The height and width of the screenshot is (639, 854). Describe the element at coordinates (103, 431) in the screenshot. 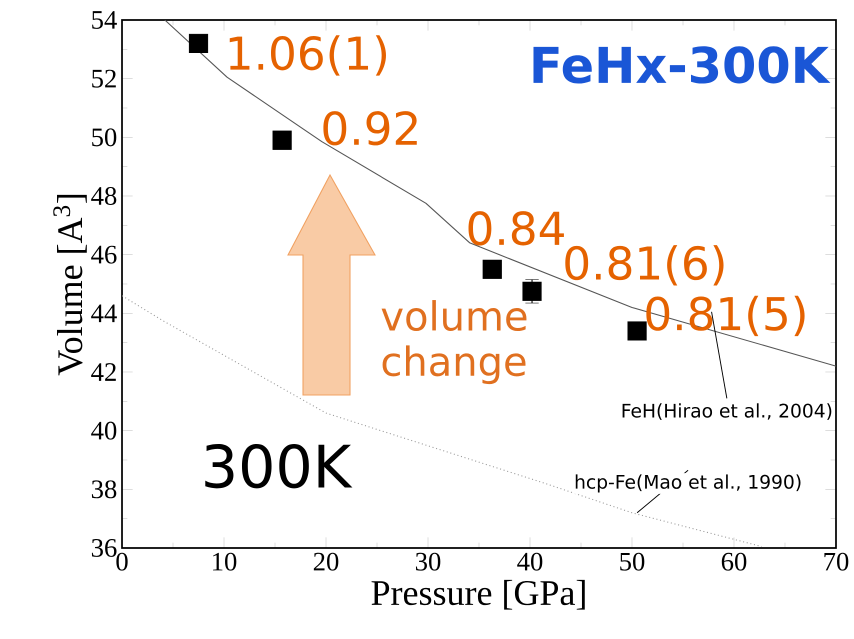

I see `y-tick-label: 40` at that location.